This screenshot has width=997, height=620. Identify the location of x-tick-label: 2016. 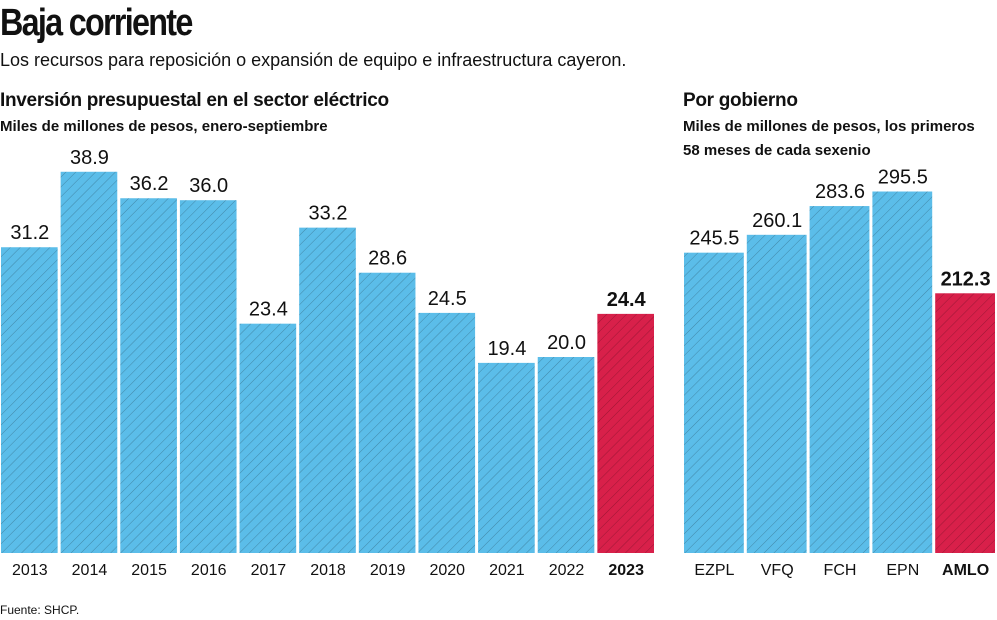
(209, 570).